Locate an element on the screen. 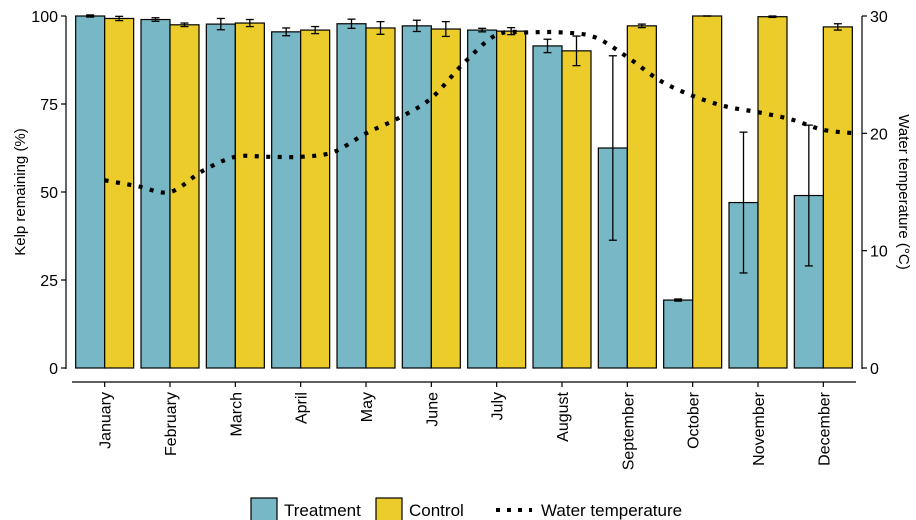  bar-control-october is located at coordinates (707, 192).